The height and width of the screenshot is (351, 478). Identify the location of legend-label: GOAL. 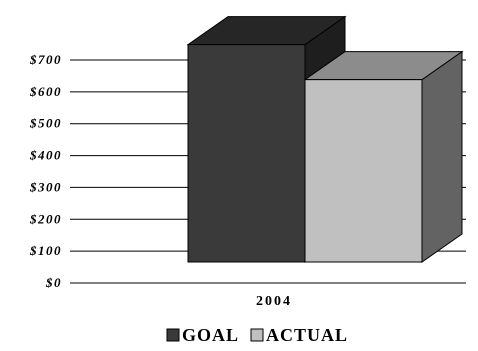
(210, 335).